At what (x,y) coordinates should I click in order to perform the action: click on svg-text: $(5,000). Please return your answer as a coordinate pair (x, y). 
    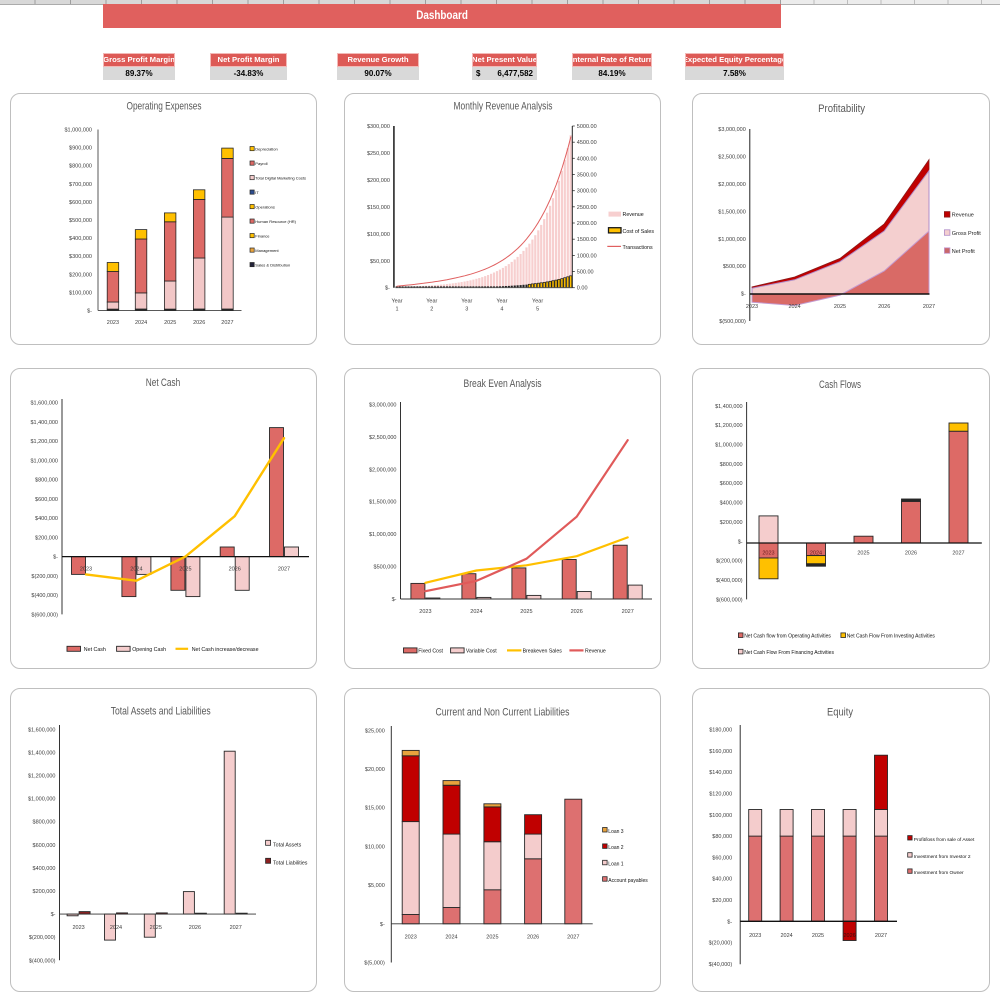
    Looking at the image, I should click on (374, 964).